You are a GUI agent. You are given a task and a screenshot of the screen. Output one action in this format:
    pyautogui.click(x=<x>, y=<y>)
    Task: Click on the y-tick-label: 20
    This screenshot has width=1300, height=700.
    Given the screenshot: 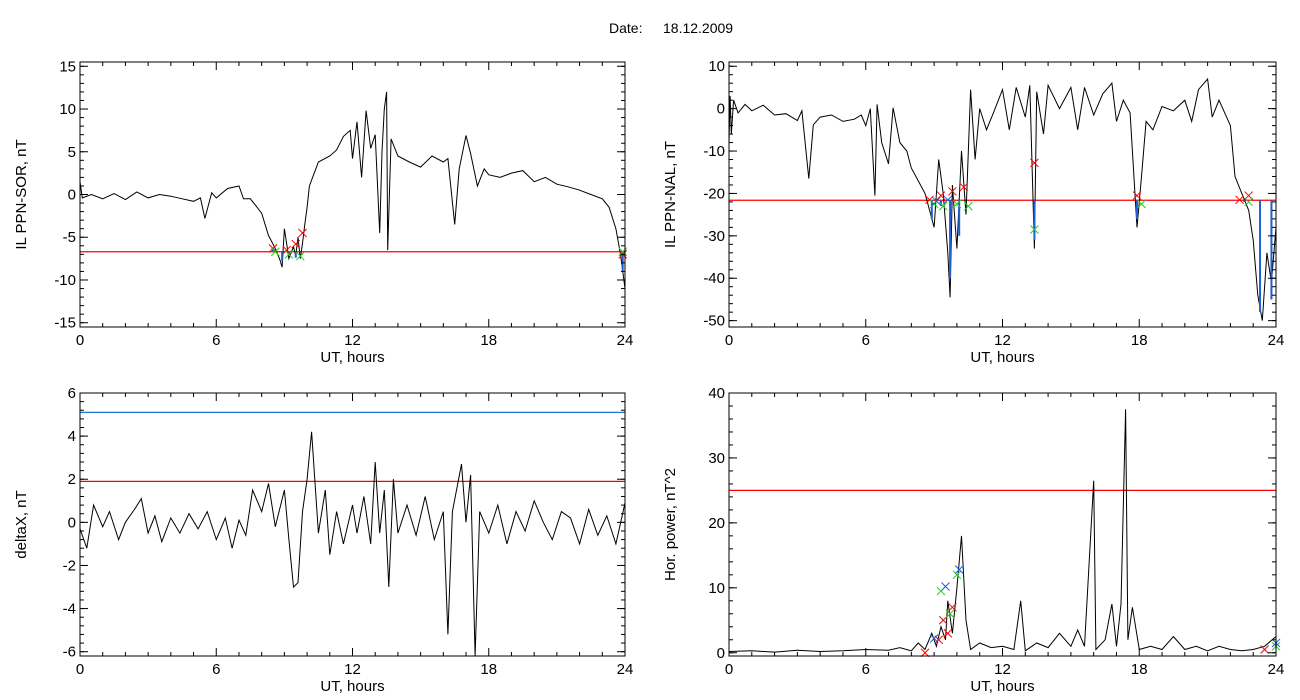 What is the action you would take?
    pyautogui.click(x=716, y=523)
    